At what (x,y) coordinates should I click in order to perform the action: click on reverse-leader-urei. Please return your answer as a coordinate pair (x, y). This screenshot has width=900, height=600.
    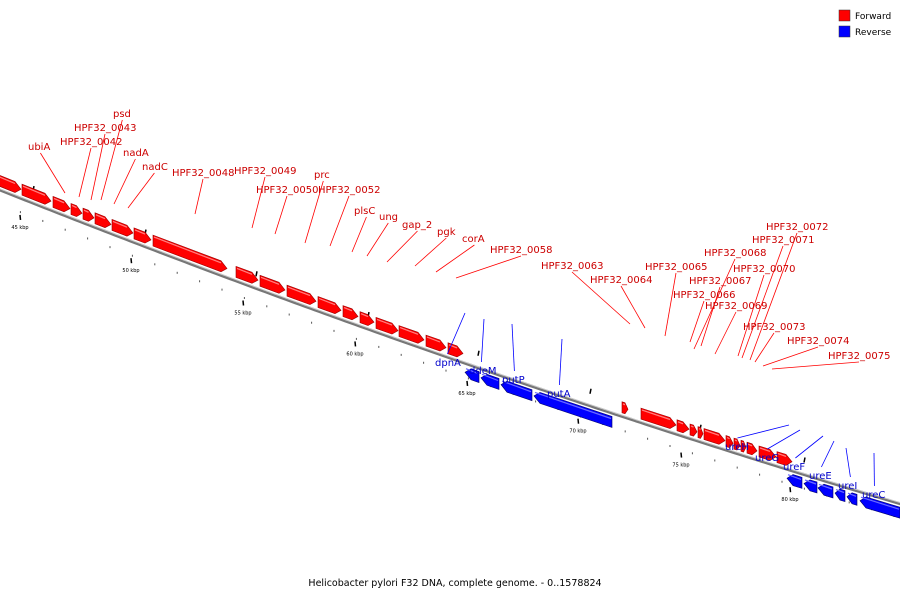
    Looking at the image, I should click on (848, 462).